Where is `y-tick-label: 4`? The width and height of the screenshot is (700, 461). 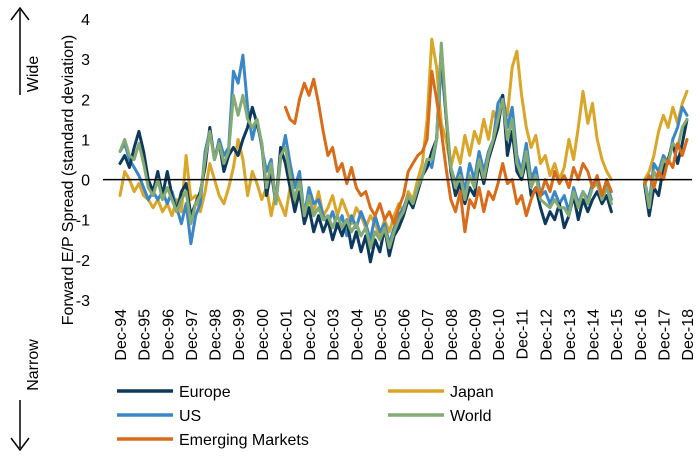 y-tick-label: 4 is located at coordinates (85, 20).